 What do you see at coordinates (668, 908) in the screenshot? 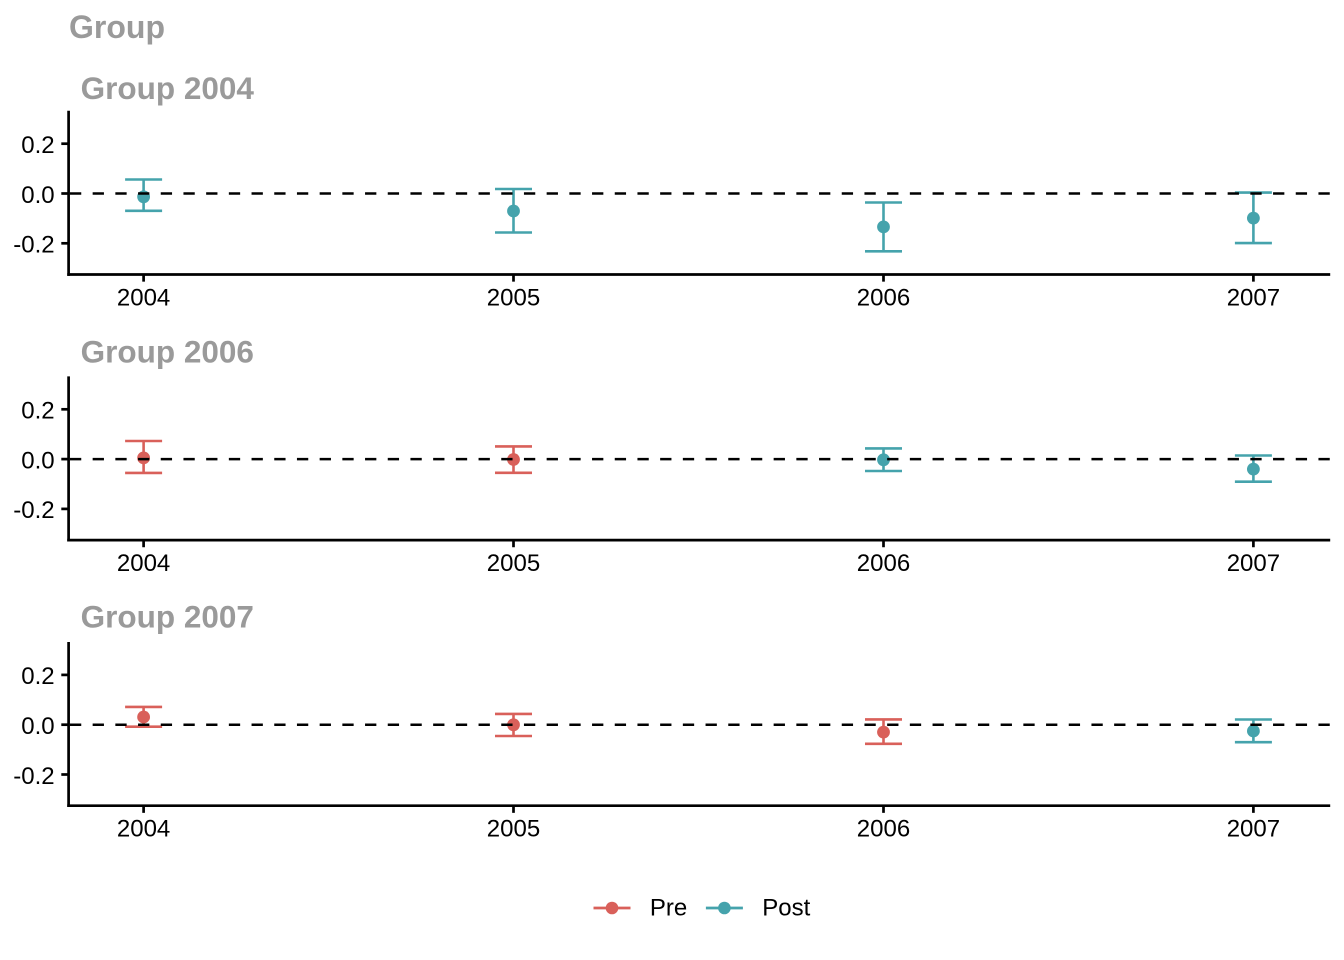
I see `svg-text: Pre` at bounding box center [668, 908].